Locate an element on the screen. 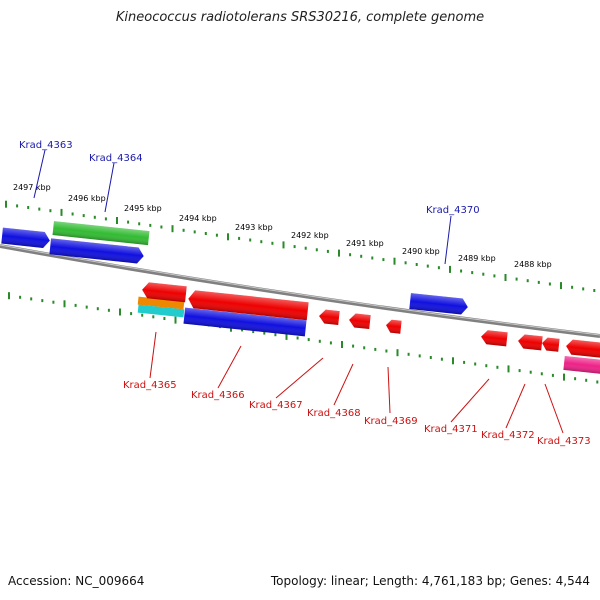 The image size is (600, 600). scale-label: 2493 kbp is located at coordinates (254, 227).